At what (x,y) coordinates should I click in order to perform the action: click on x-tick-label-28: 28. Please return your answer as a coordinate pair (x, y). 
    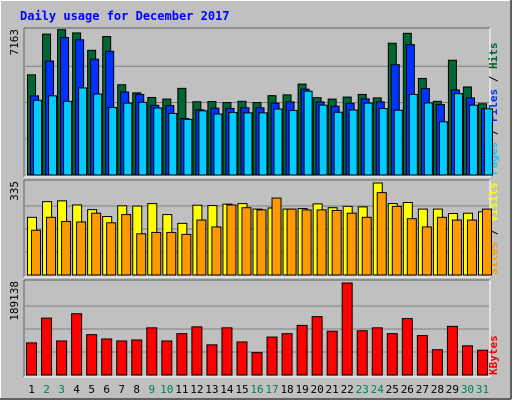
    Looking at the image, I should click on (437, 389).